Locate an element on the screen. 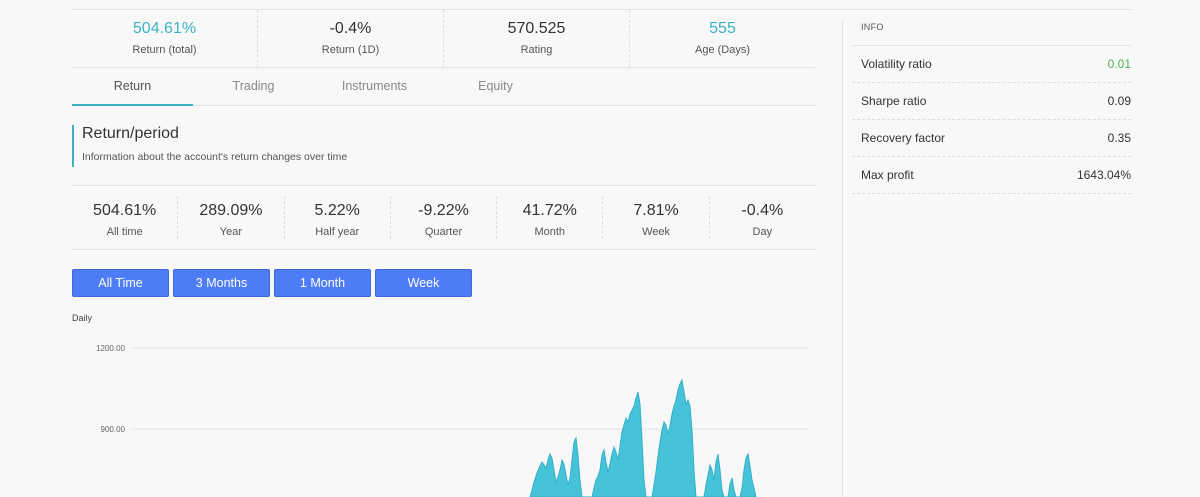  period-week: 7.81% Week is located at coordinates (656, 217).